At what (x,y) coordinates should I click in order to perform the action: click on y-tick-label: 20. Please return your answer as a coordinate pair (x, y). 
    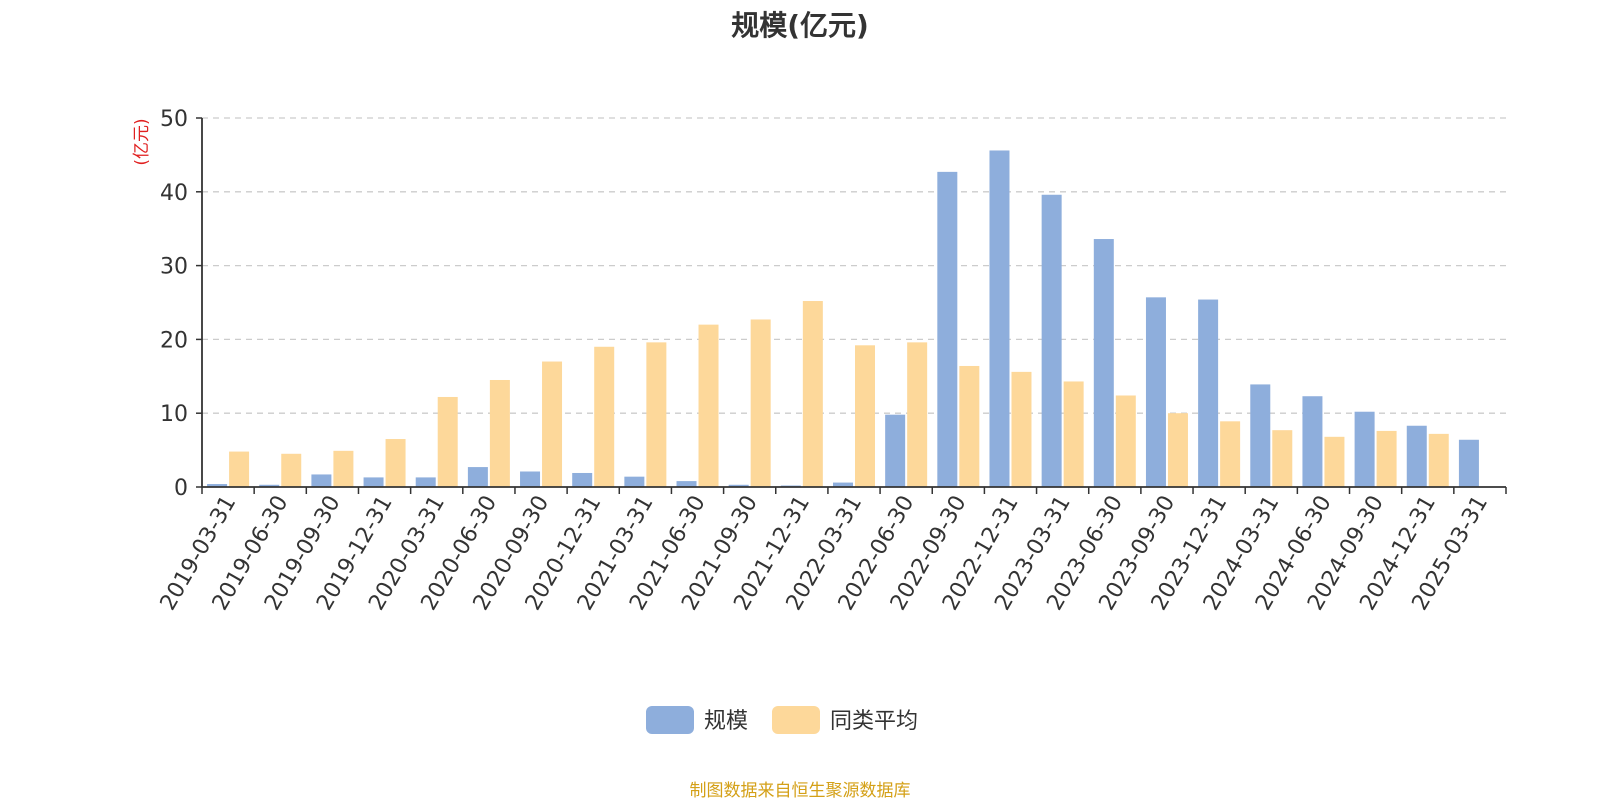
    Looking at the image, I should click on (174, 340).